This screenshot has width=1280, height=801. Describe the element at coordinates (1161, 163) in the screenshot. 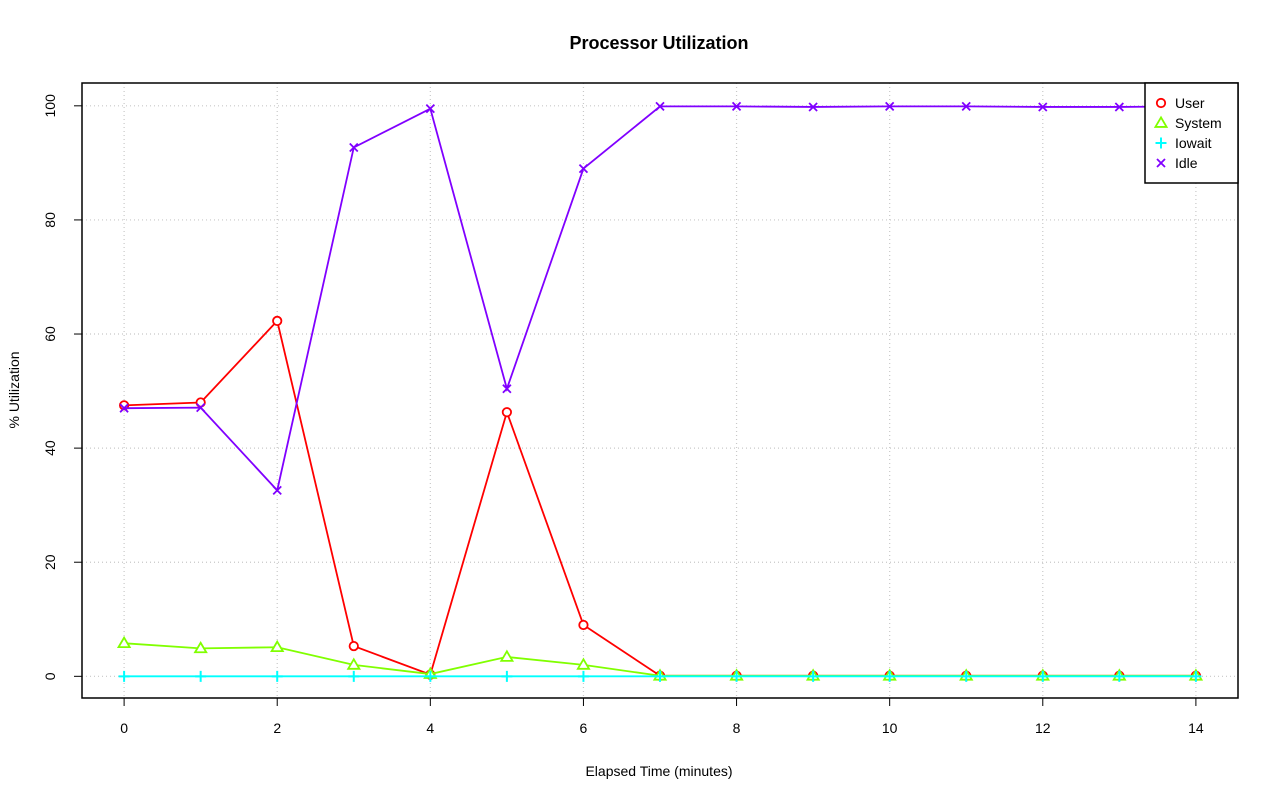

I see `legend-marker-idle` at that location.